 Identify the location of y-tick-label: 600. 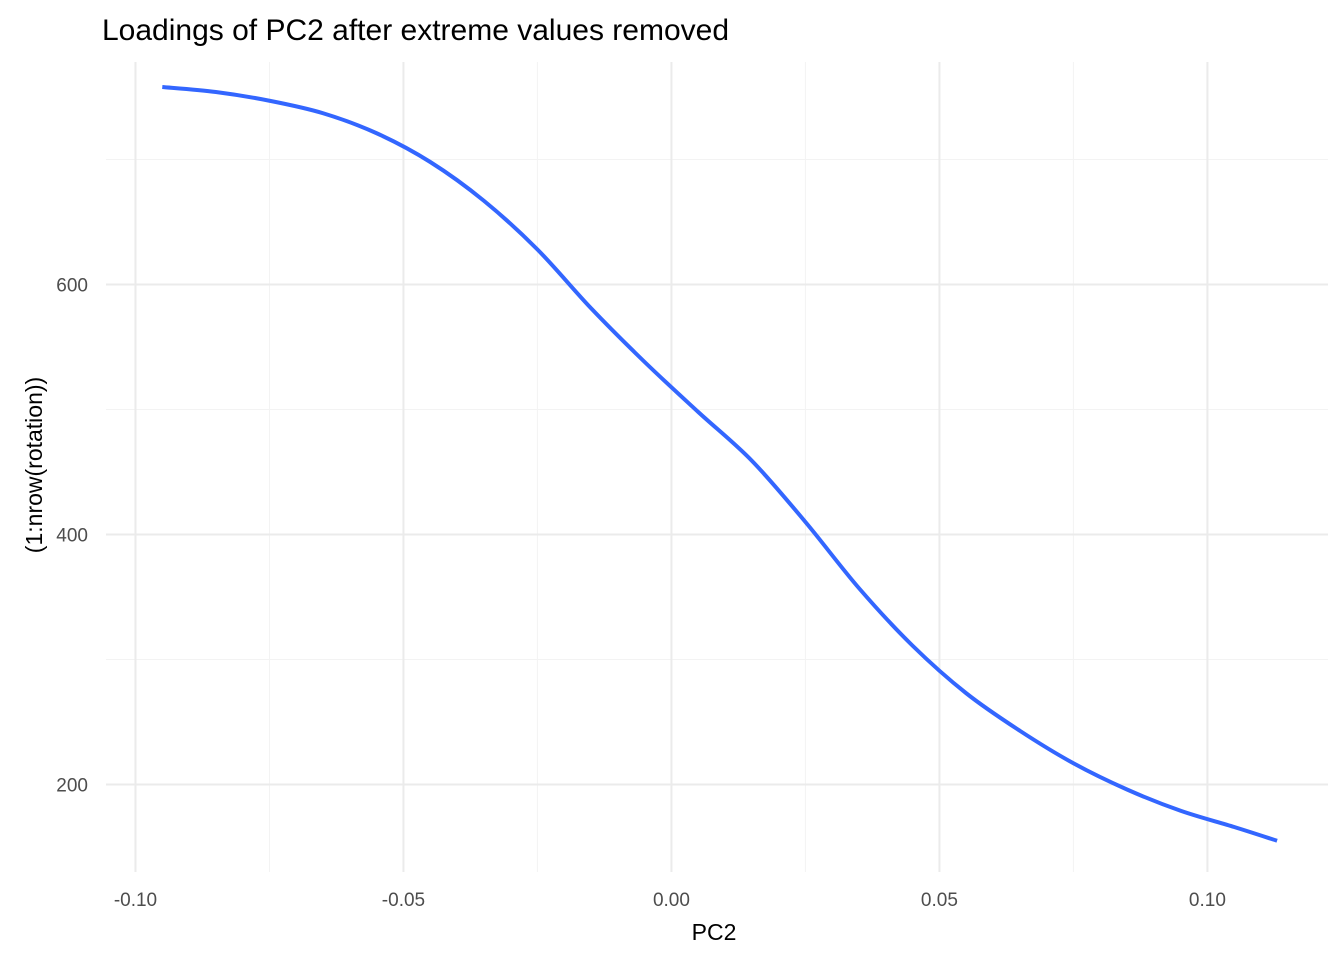
(72, 286).